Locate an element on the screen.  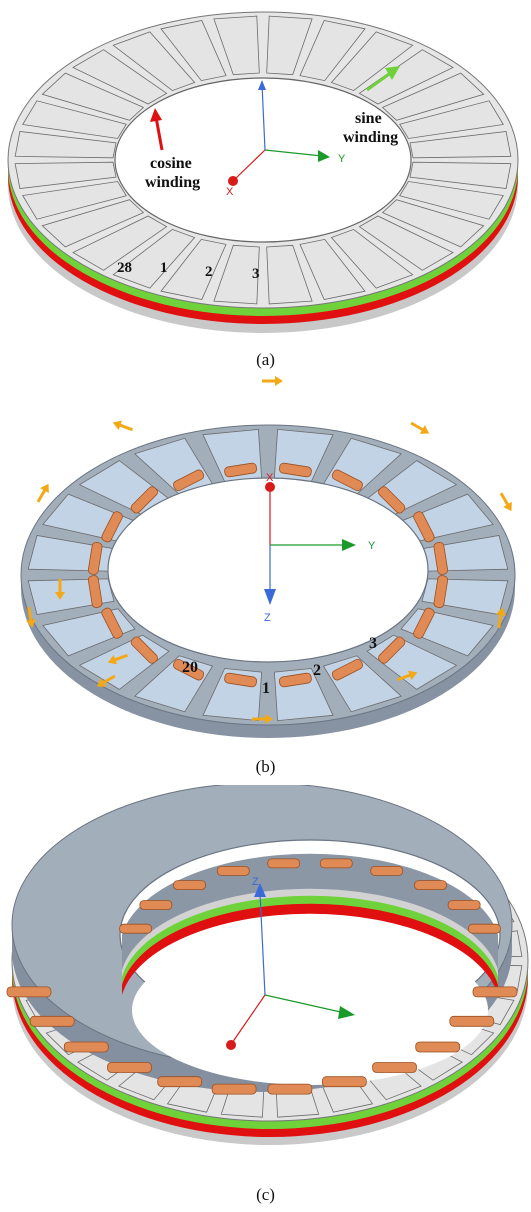
sine-label: sine is located at coordinates (368, 118).